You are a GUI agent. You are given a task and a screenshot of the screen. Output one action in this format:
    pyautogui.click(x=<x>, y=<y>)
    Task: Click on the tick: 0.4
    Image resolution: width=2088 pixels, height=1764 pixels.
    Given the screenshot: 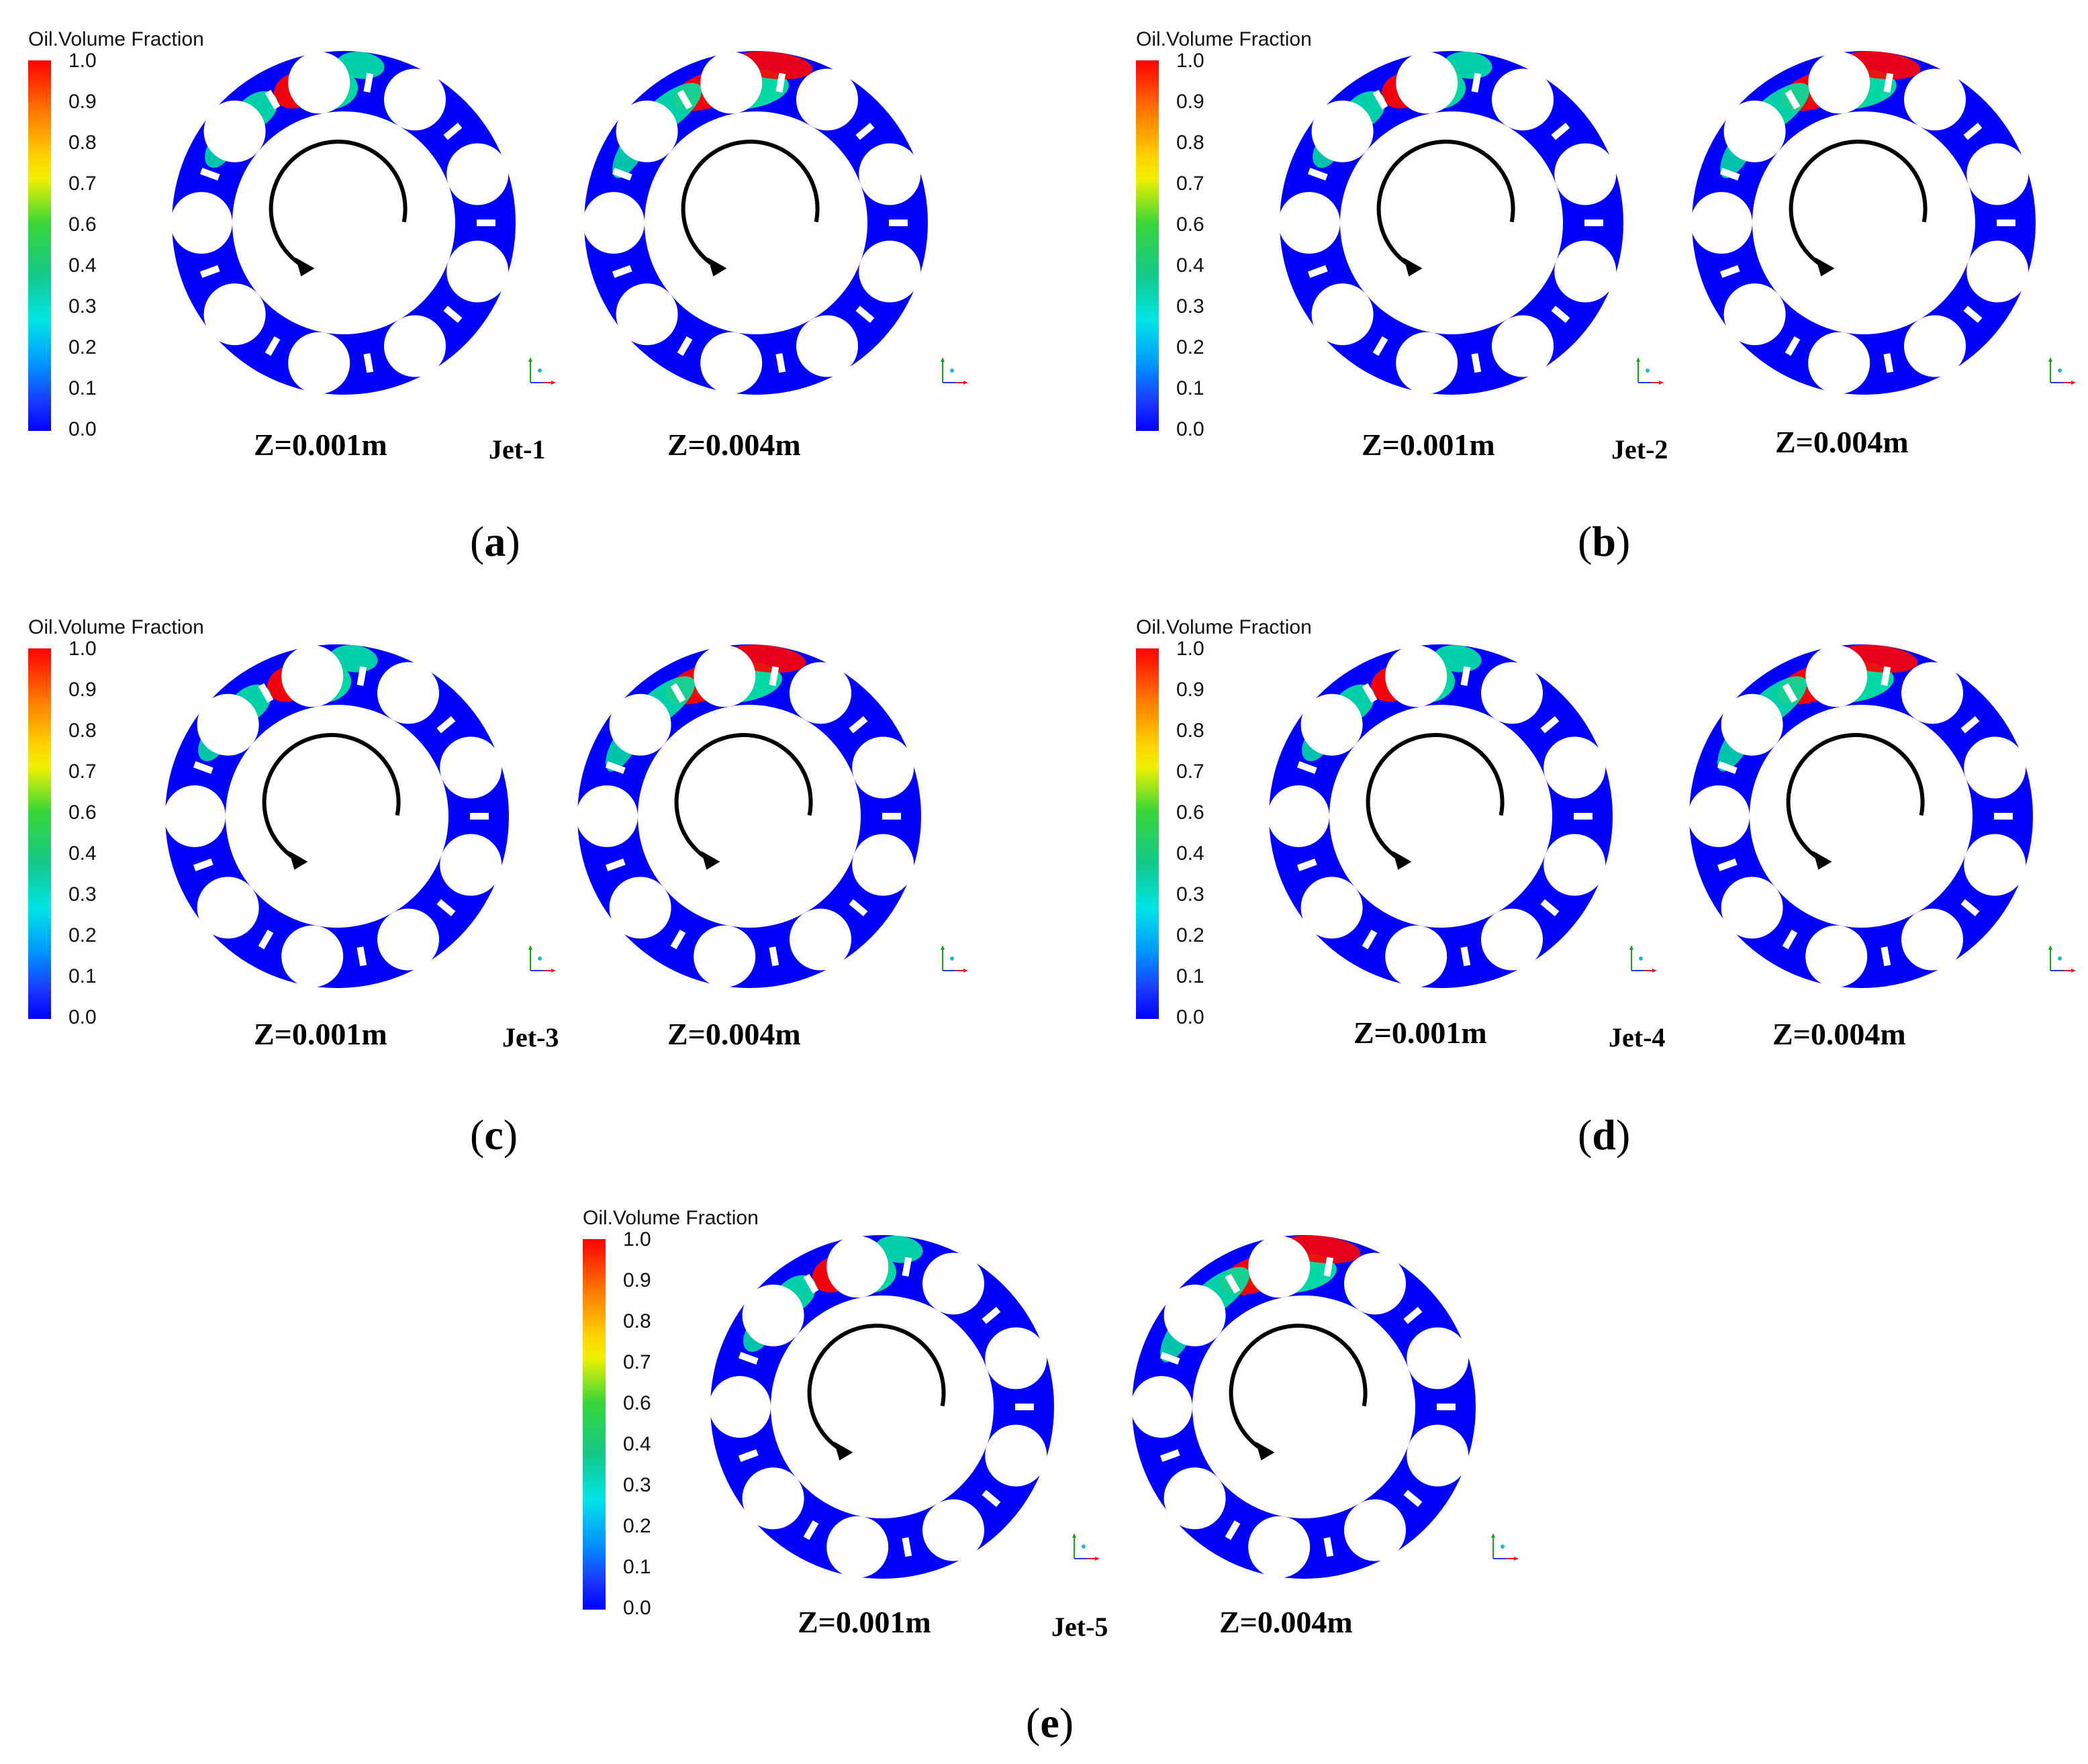 What is the action you would take?
    pyautogui.click(x=1190, y=266)
    